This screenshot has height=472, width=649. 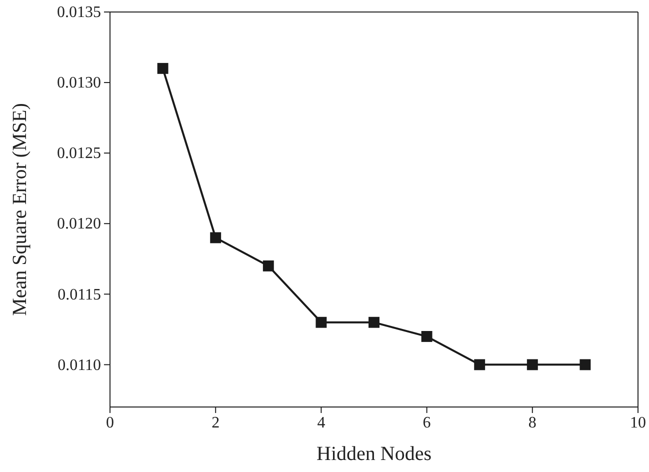 What do you see at coordinates (79, 83) in the screenshot?
I see `y-tick-label: 0.0130` at bounding box center [79, 83].